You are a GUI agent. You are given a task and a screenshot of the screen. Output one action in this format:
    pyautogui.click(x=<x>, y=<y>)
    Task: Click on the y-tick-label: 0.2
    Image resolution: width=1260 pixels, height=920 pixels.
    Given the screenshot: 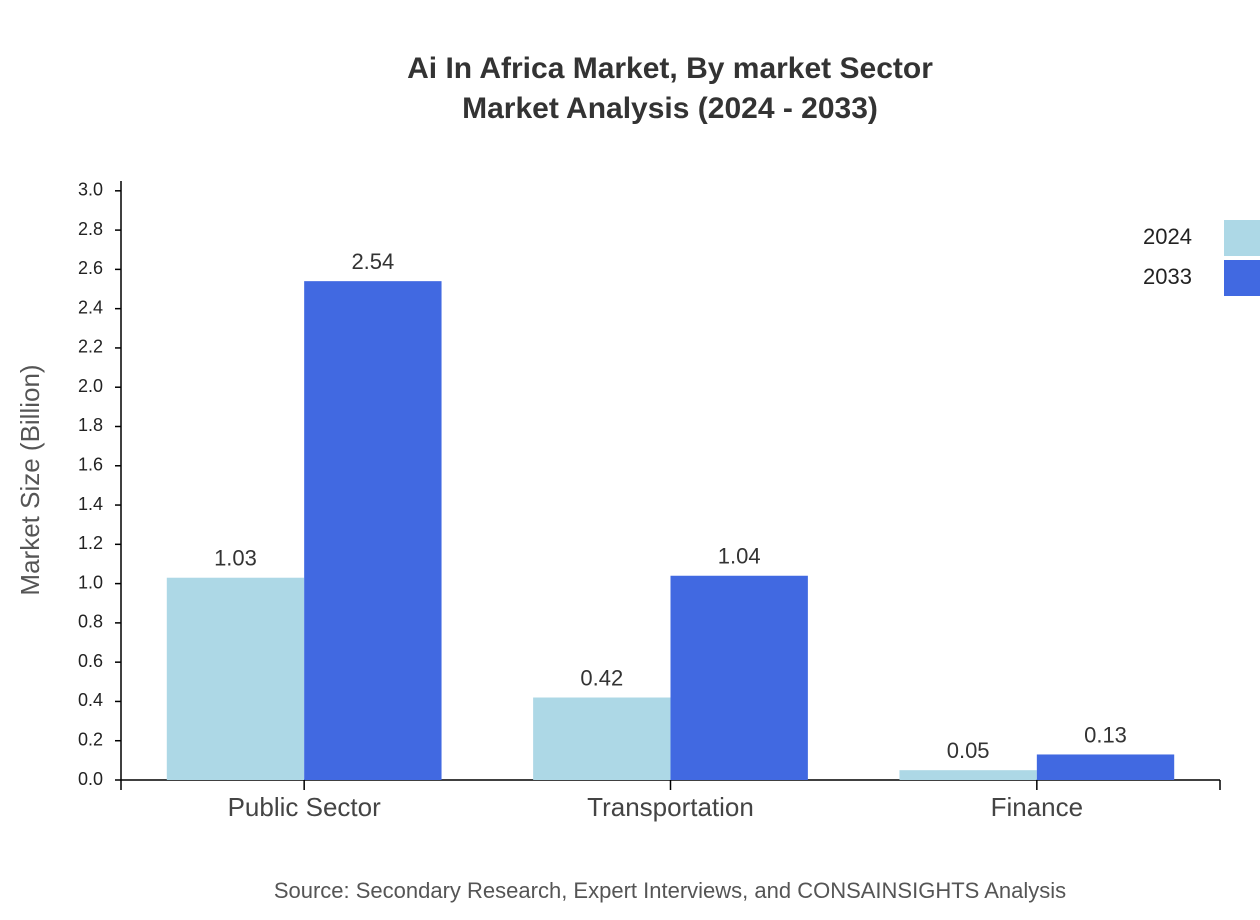 What is the action you would take?
    pyautogui.click(x=90, y=739)
    